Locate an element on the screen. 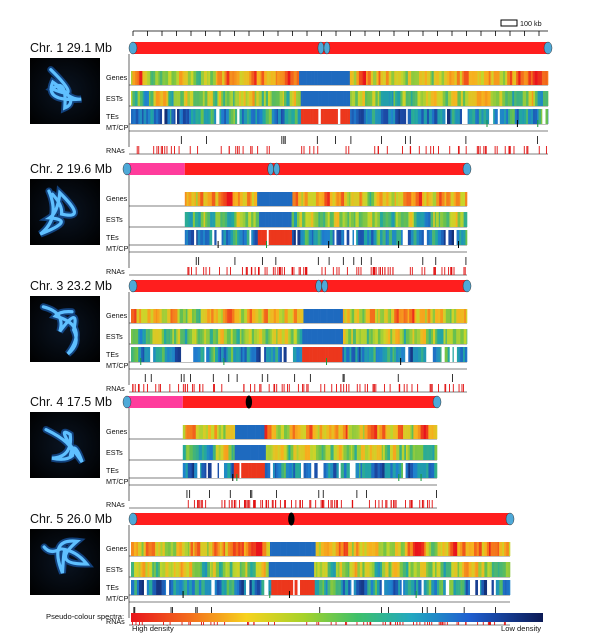 This screenshot has height=641, width=600. chromosome-panel-5: Chr. 5 26.0 Mb Genes ESTs TEs MT/CP RNAs is located at coordinates (272, 569).